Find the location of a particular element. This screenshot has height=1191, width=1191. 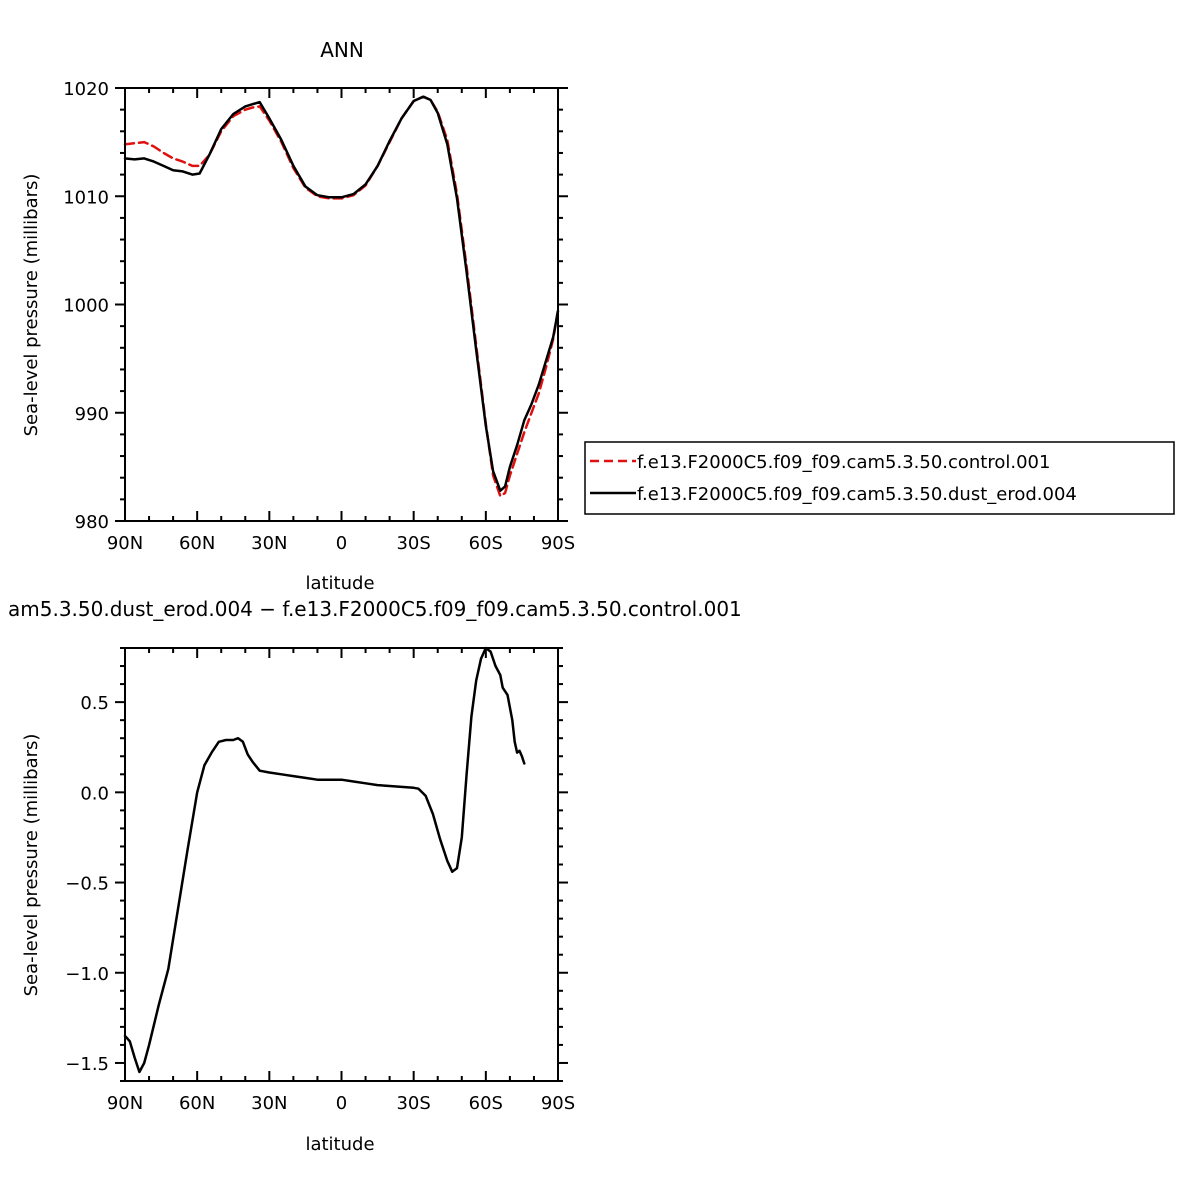

top-chart-axes is located at coordinates (341, 304).